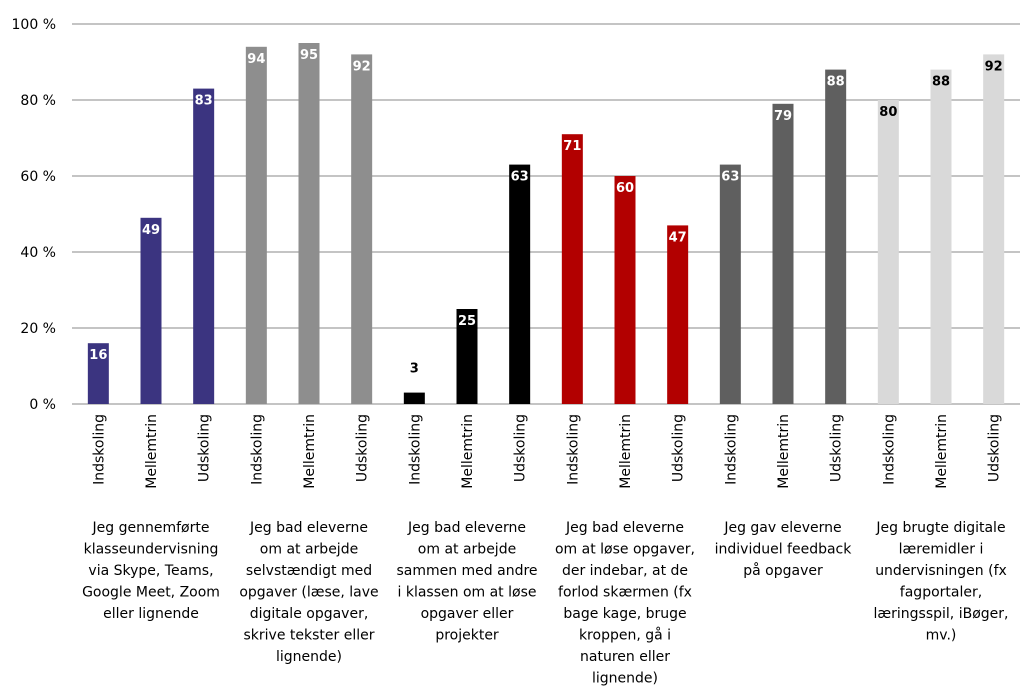 This screenshot has width=1022, height=699. What do you see at coordinates (941, 614) in the screenshot?
I see `group-label-line: læringsspil, iBøger,` at bounding box center [941, 614].